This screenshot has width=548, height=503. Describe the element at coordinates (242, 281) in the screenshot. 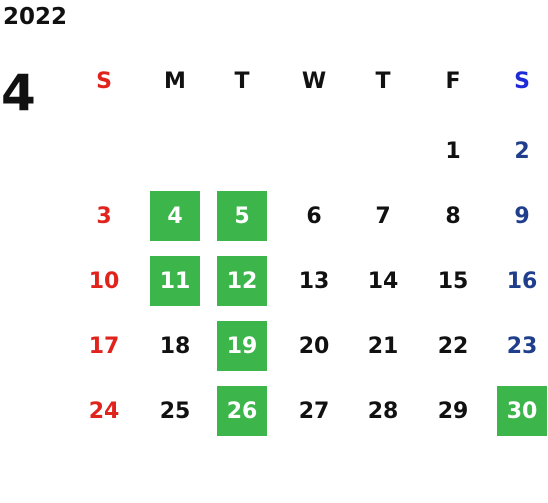

I see `day-cell-12: 12` at that location.